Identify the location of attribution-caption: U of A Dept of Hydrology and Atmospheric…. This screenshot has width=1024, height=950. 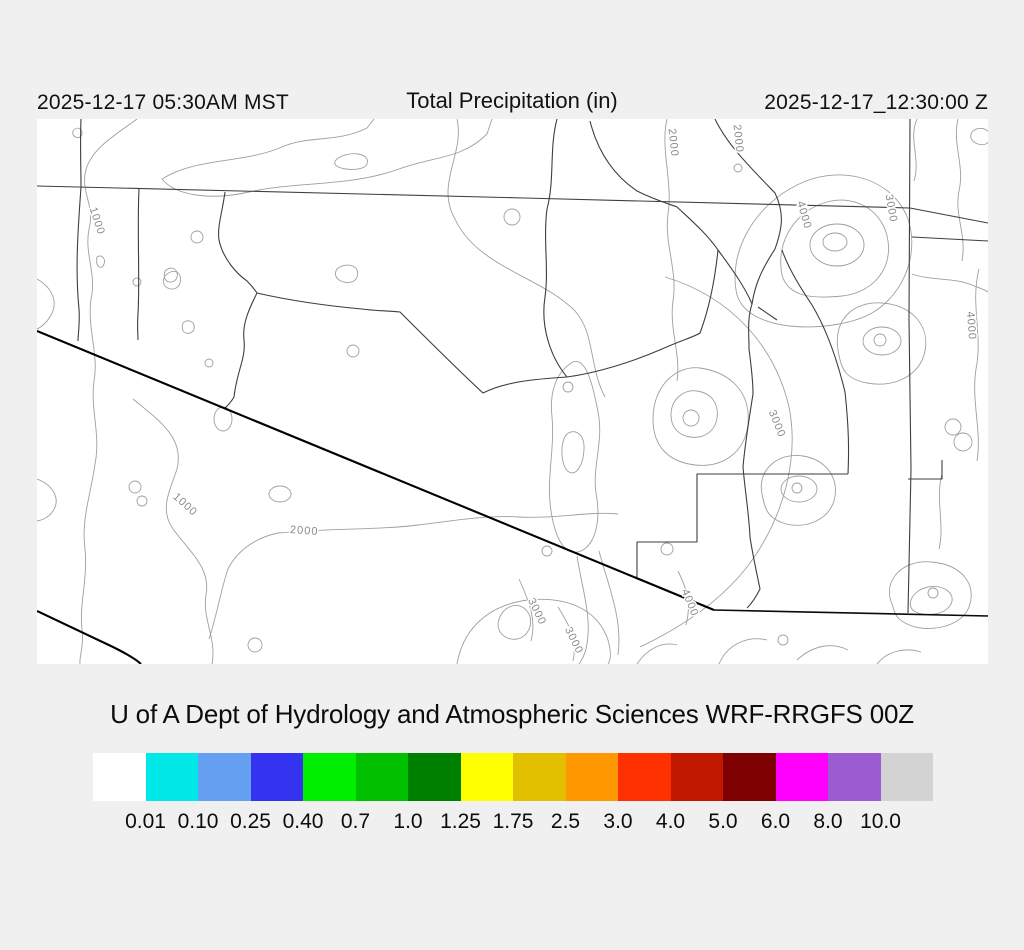
(512, 714).